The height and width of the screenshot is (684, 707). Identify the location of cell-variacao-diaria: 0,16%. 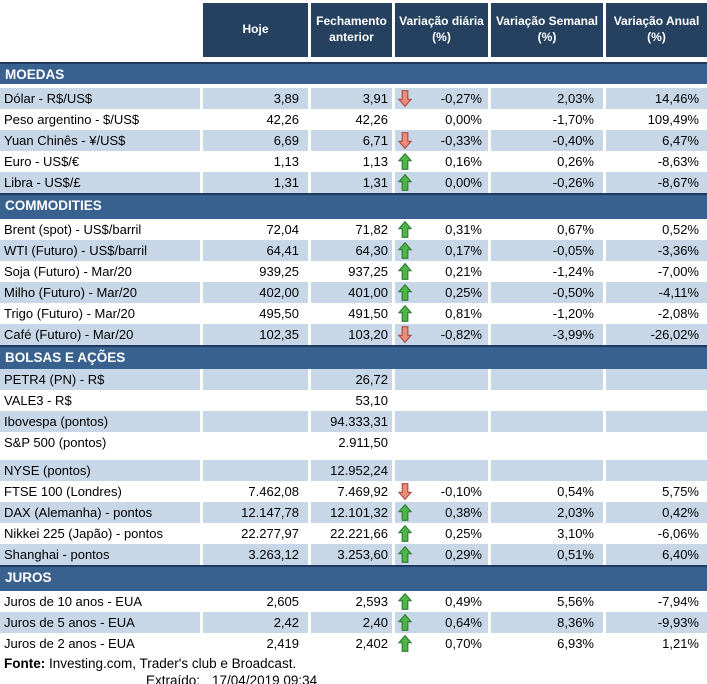
(441, 161).